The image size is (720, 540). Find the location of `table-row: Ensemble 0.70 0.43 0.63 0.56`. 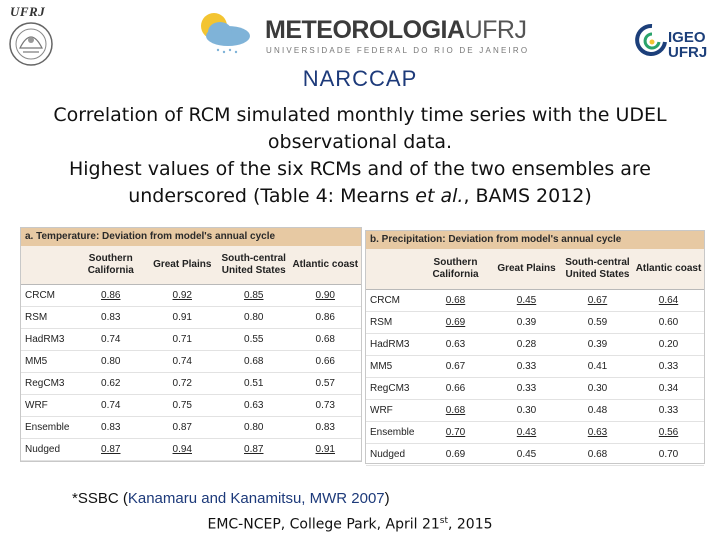

table-row: Ensemble 0.70 0.43 0.63 0.56 is located at coordinates (535, 432).